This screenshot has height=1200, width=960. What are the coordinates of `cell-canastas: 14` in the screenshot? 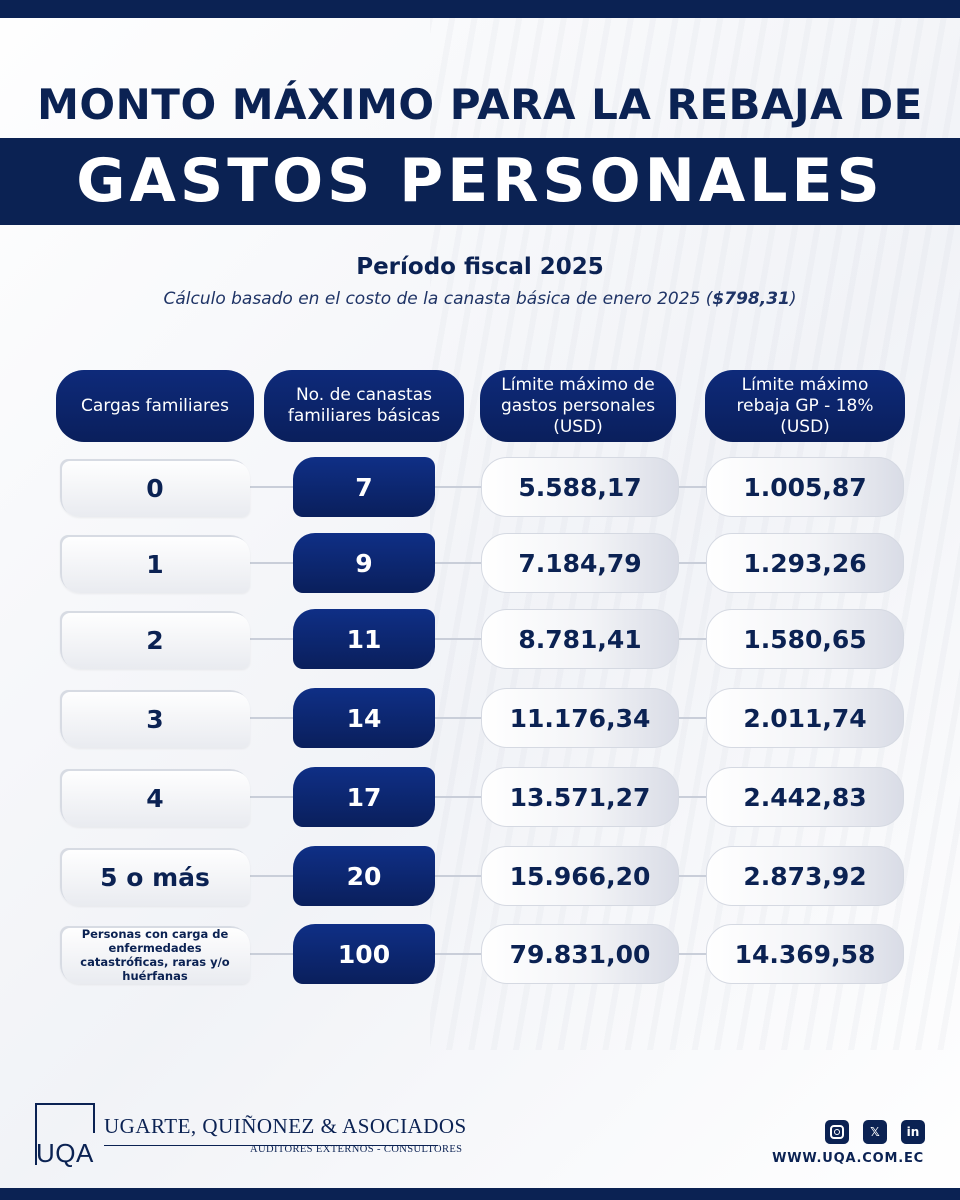 It's located at (364, 718).